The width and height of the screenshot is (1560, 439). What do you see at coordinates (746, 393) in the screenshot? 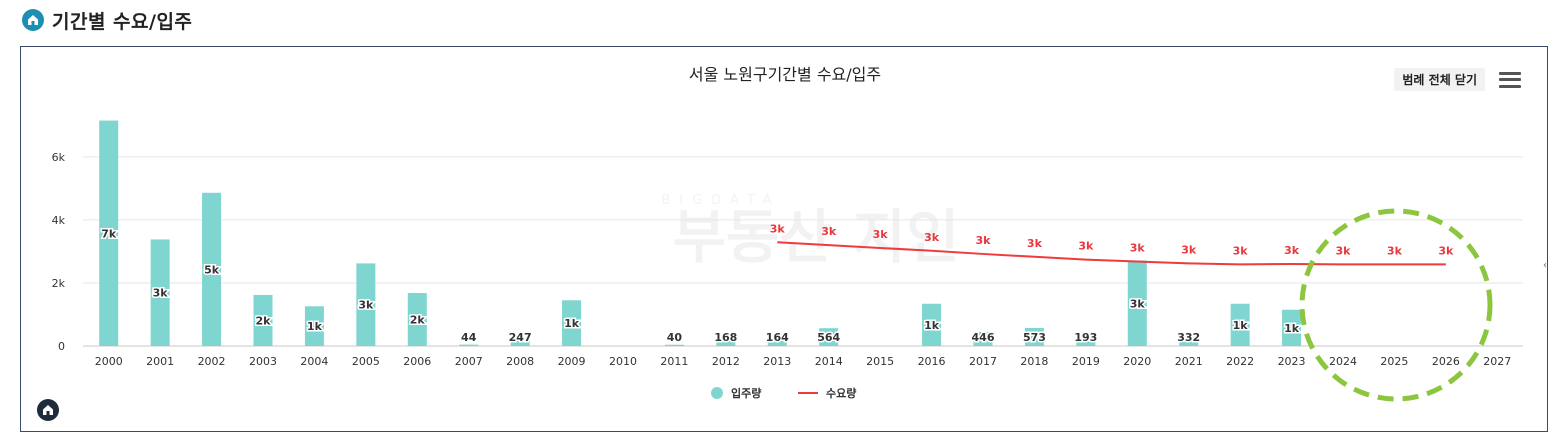
I see `legend-label-supply: 입주량` at bounding box center [746, 393].